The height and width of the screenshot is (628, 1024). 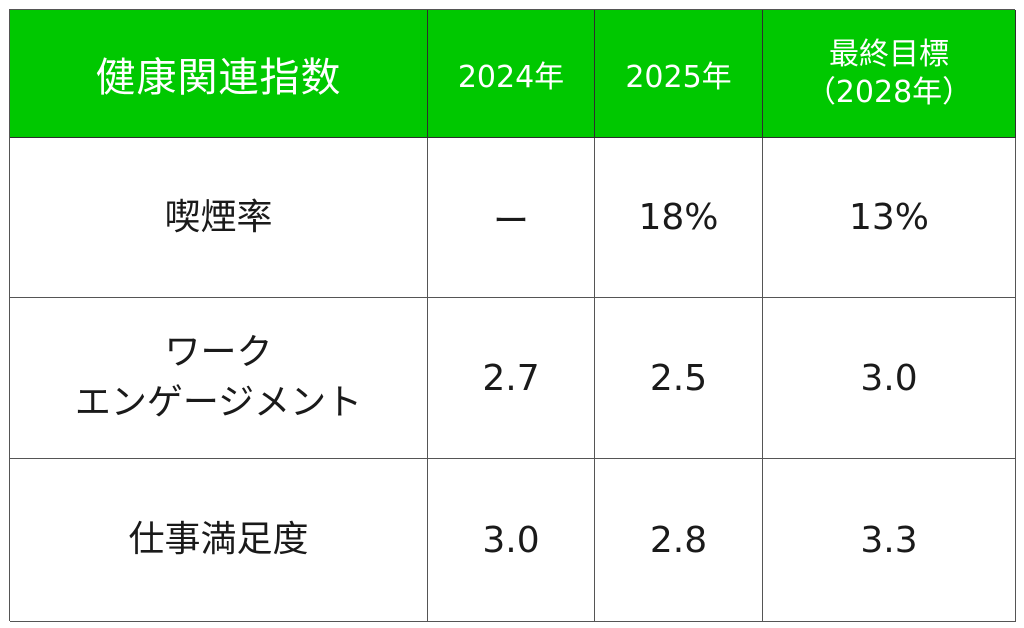 I want to click on cell-value: 2.5, so click(x=678, y=378).